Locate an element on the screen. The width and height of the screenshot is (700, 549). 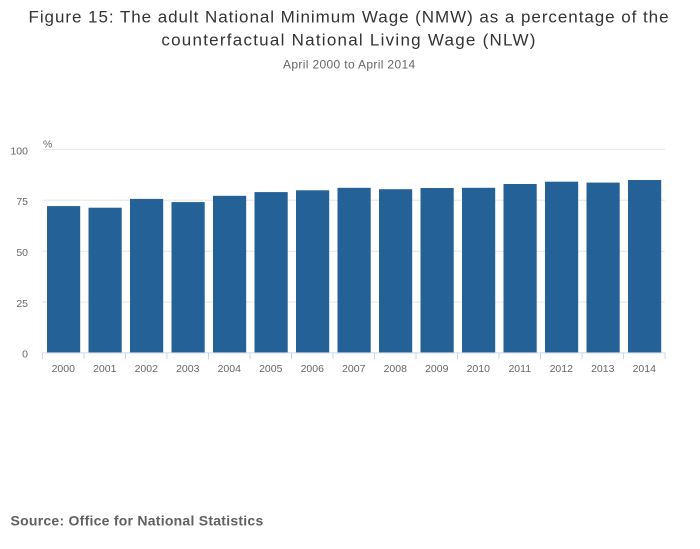
svg-text: 2008 is located at coordinates (396, 369).